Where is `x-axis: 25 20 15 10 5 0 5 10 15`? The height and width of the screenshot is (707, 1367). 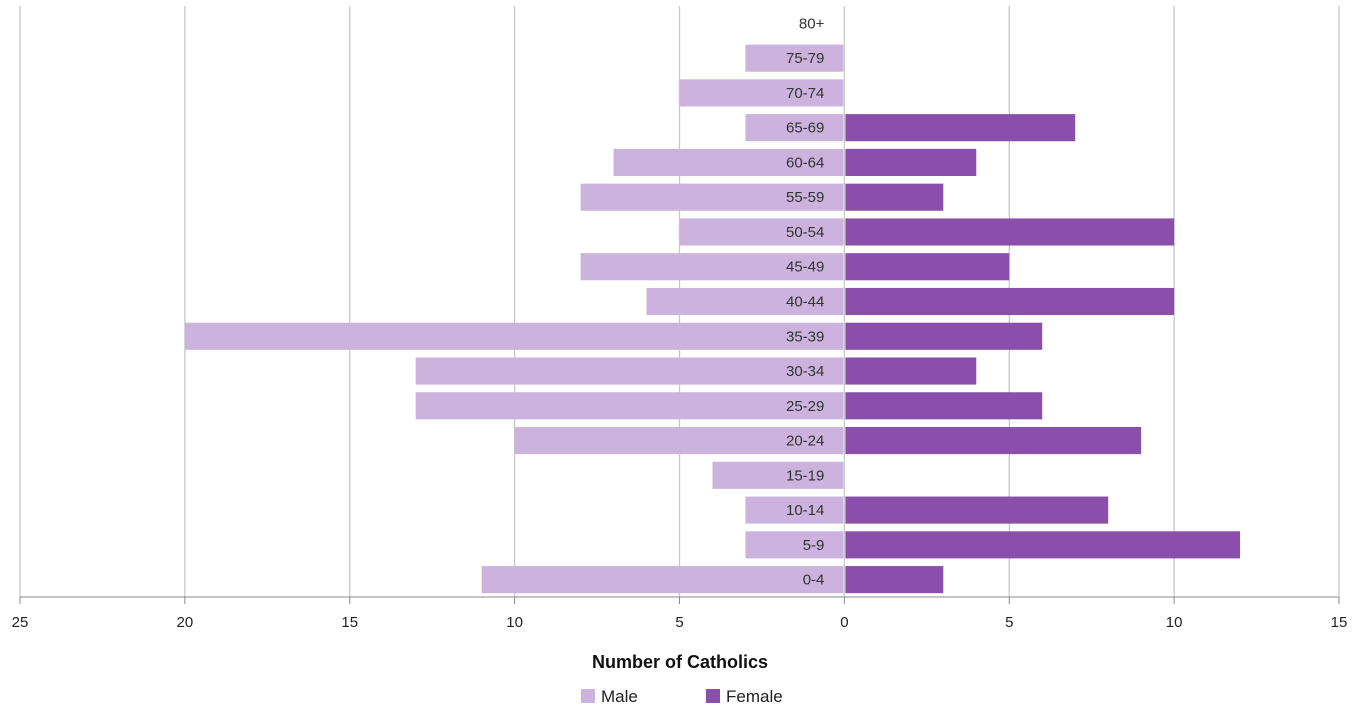
x-axis: 25 20 15 10 5 0 5 10 15 is located at coordinates (680, 613).